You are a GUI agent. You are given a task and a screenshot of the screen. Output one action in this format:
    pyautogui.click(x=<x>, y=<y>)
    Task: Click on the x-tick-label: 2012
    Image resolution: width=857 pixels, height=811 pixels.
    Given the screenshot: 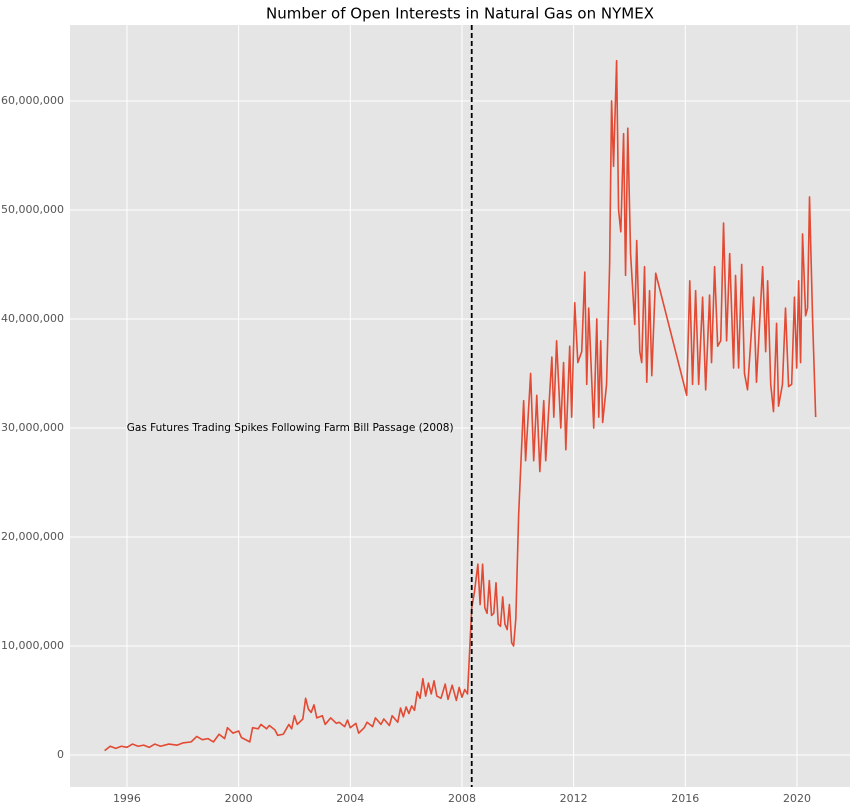 What is the action you would take?
    pyautogui.click(x=574, y=798)
    